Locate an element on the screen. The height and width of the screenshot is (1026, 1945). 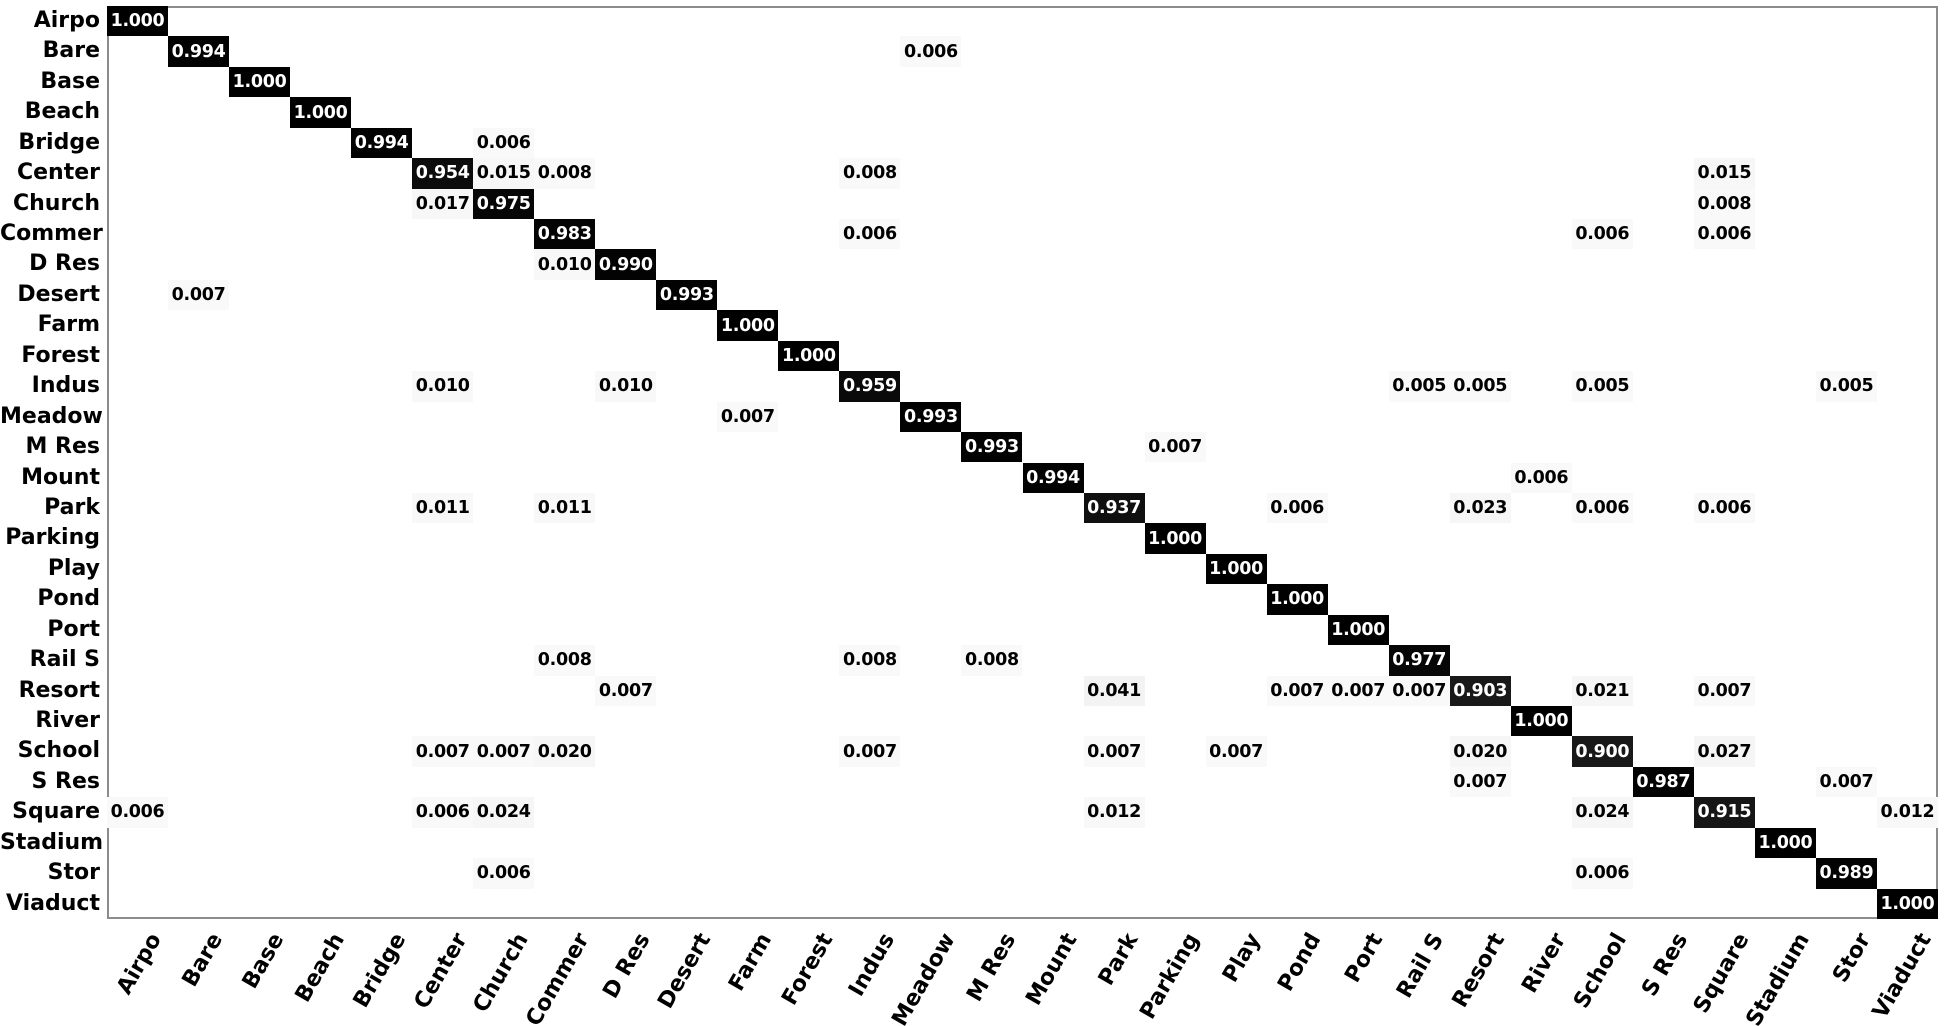
matrix-cell: 0.959 is located at coordinates (870, 386).